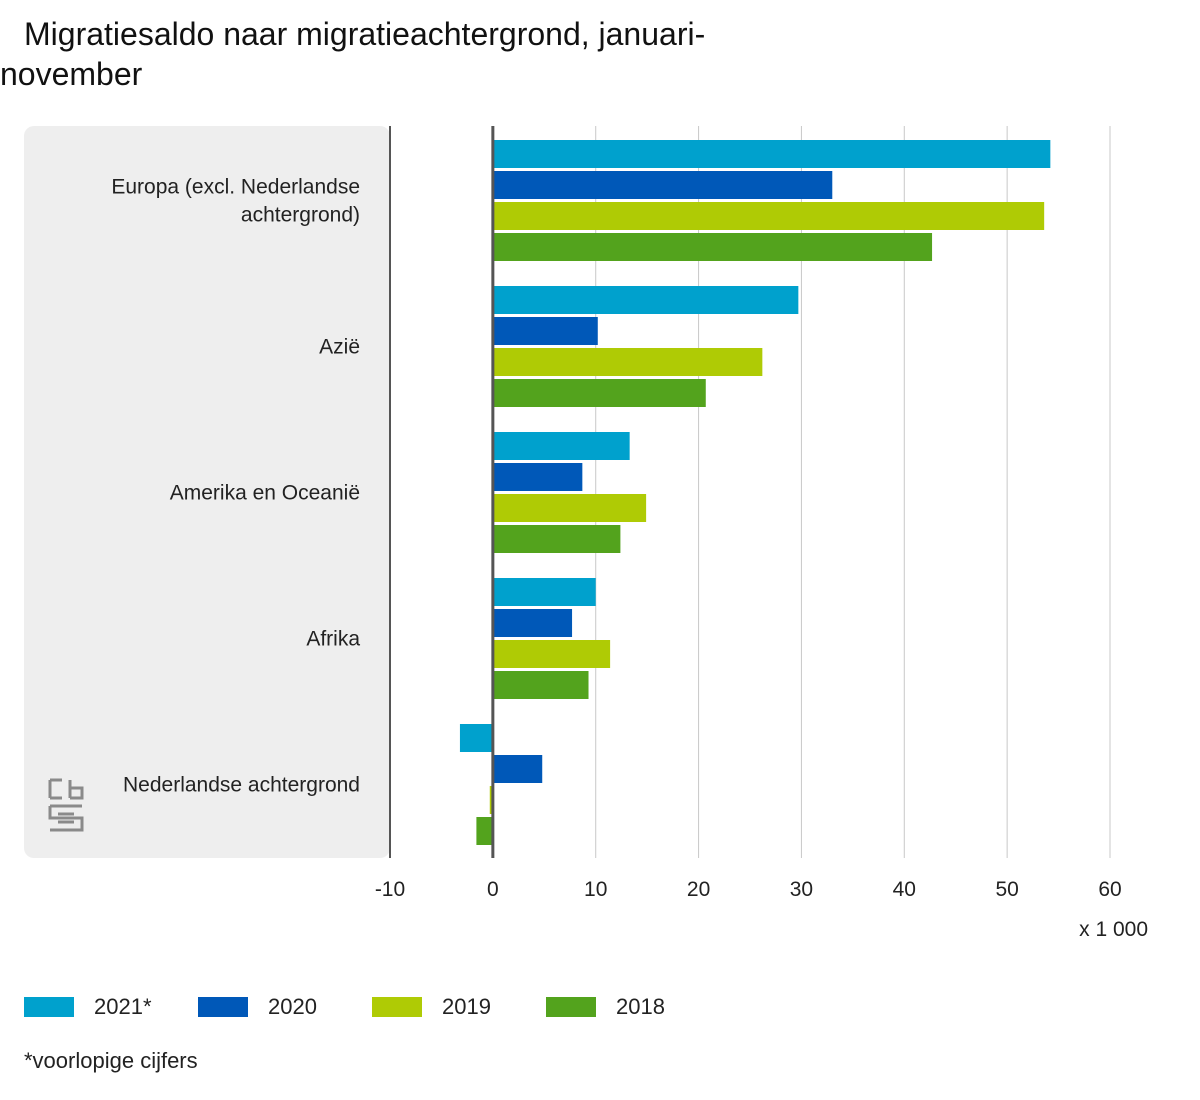  Describe the element at coordinates (223, 1007) in the screenshot. I see `legend-swatch-2020` at that location.